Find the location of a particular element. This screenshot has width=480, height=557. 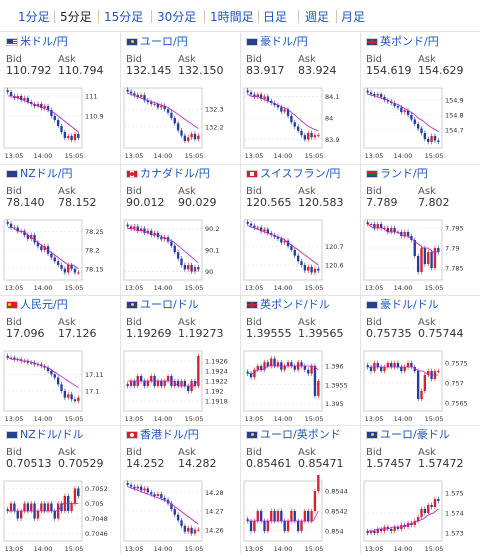

panel-title: NZドル/円 is located at coordinates (39, 174).